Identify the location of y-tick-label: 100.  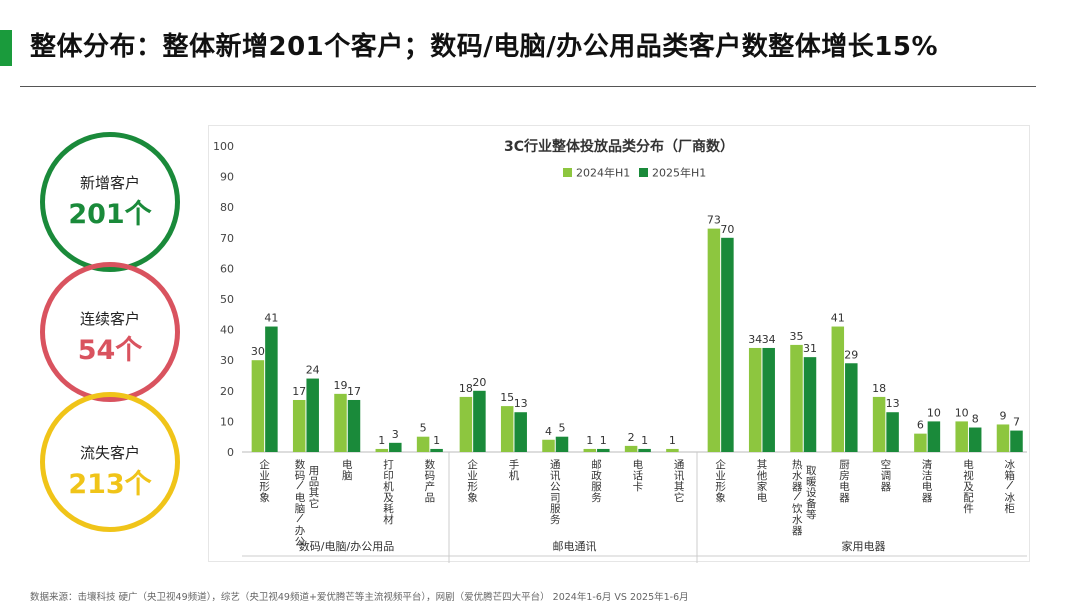
(223, 146).